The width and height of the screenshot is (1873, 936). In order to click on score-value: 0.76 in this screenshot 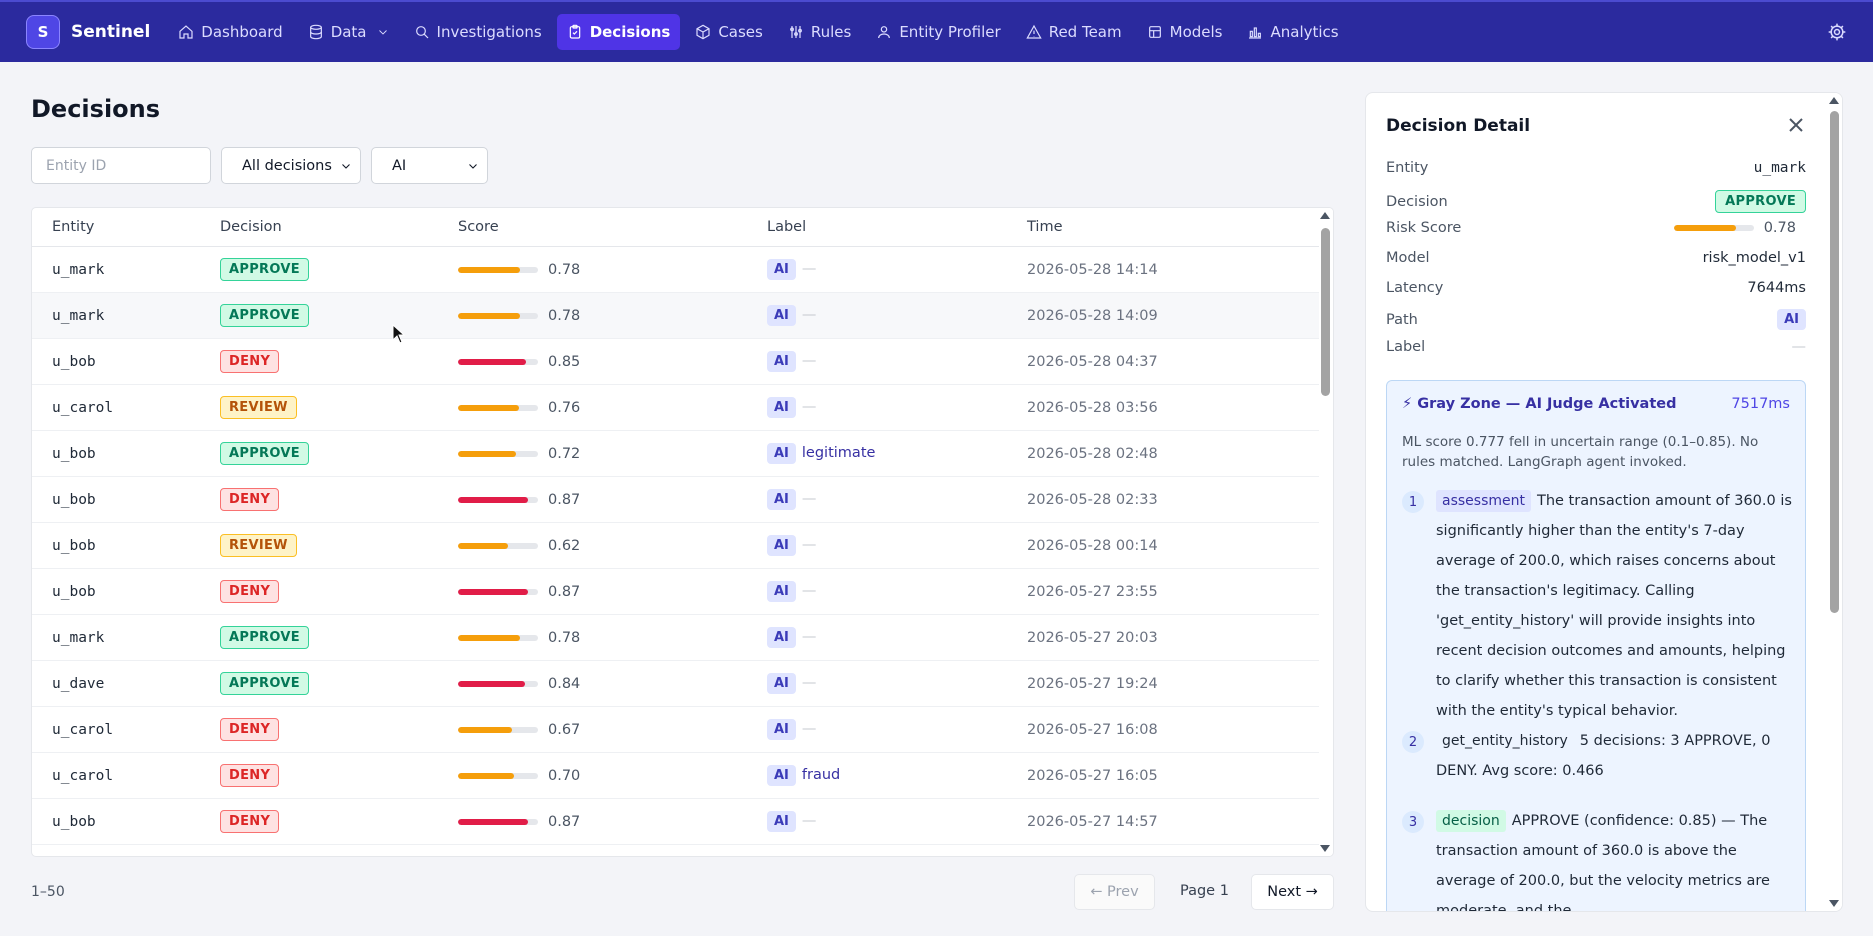, I will do `click(564, 407)`.